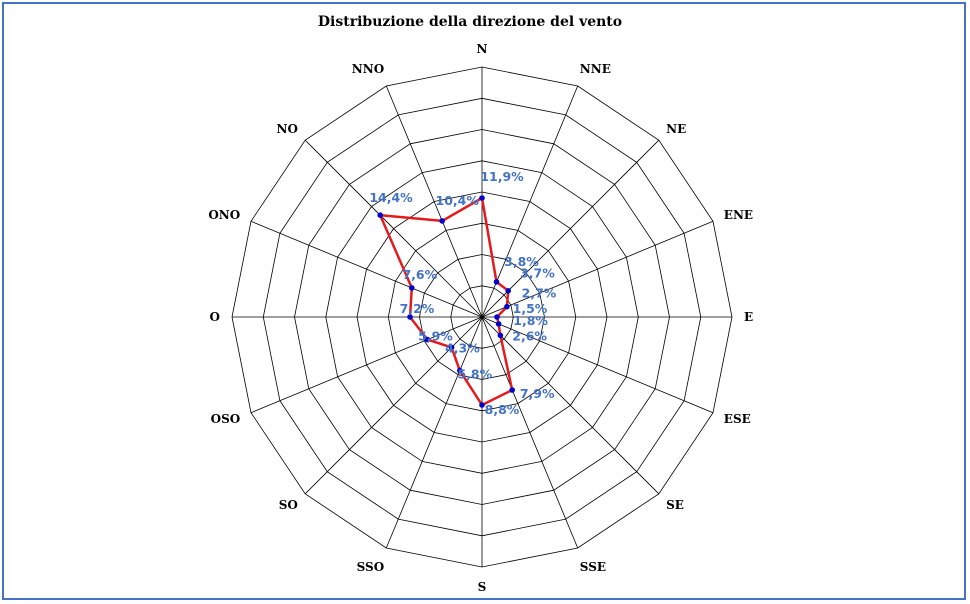 The height and width of the screenshot is (604, 970). I want to click on data-label-oso: 5,9%, so click(435, 336).